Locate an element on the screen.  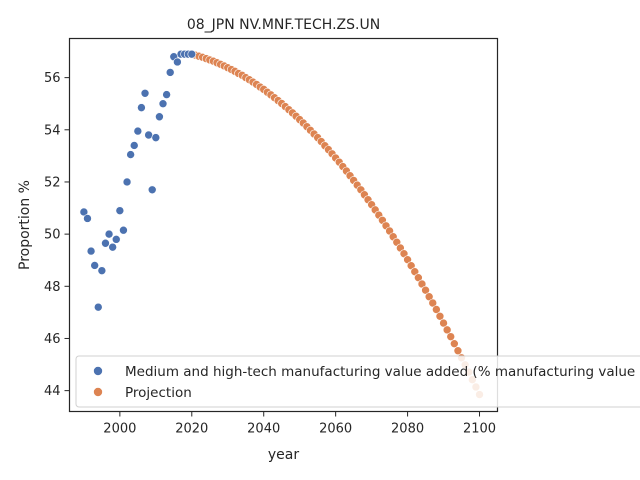
legend-label-projection: Projection is located at coordinates (158, 393).